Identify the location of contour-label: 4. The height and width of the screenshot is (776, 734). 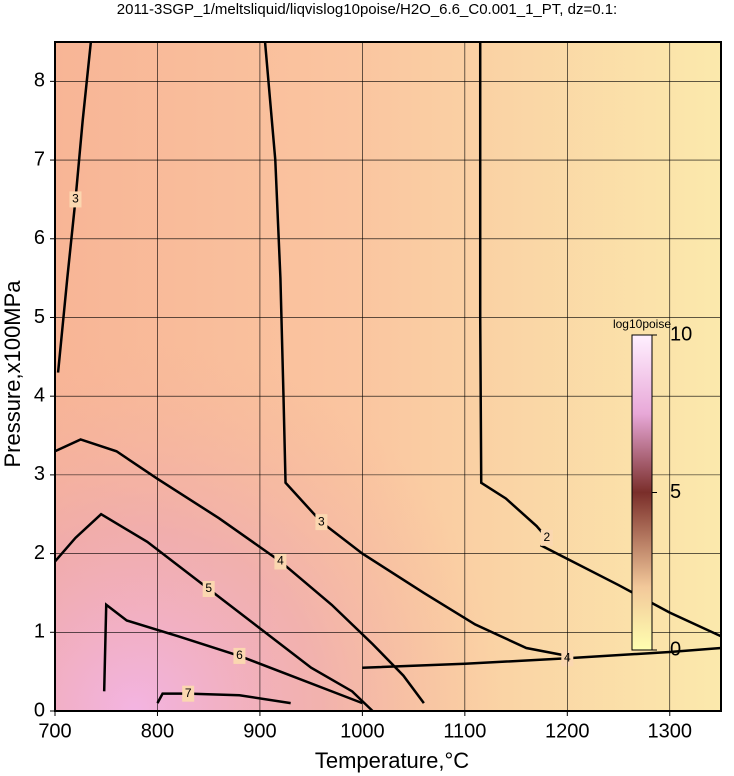
(280, 561).